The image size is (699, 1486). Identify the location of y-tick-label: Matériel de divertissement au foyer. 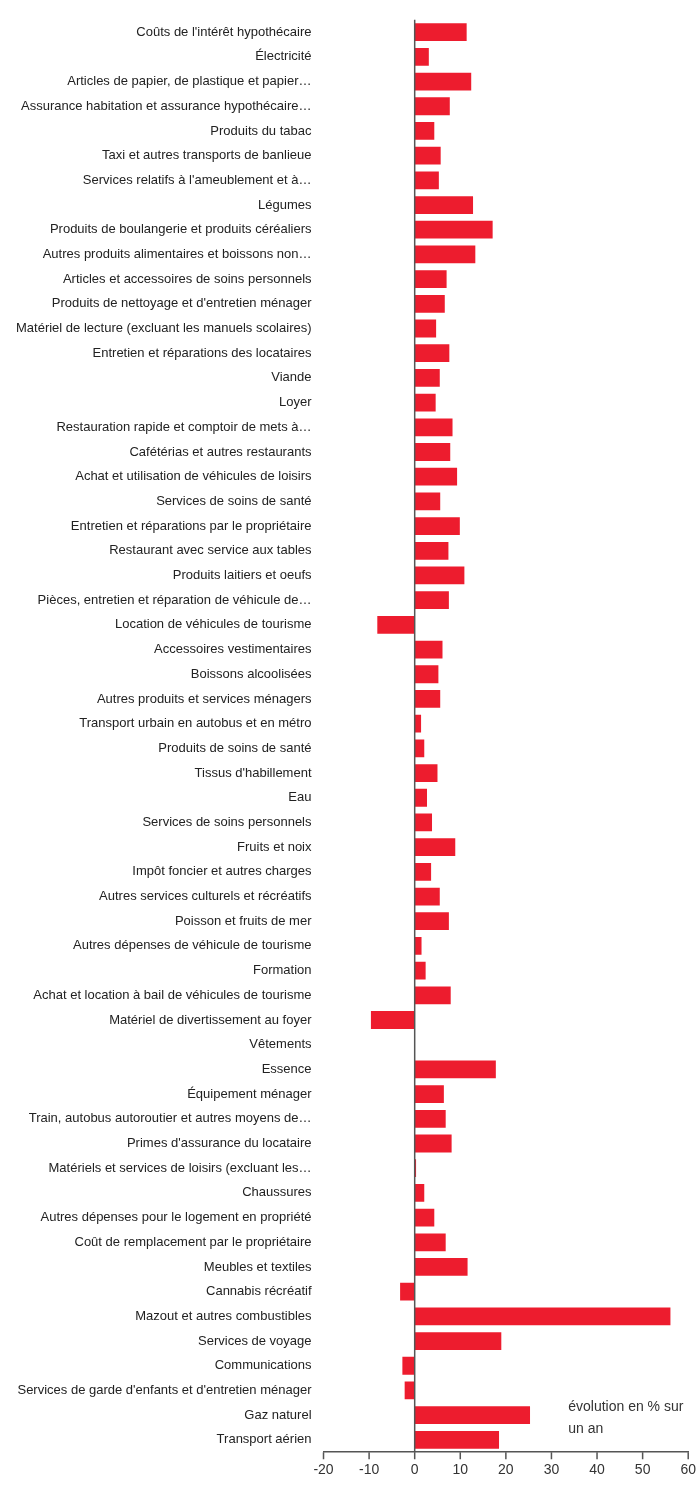
(211, 1019).